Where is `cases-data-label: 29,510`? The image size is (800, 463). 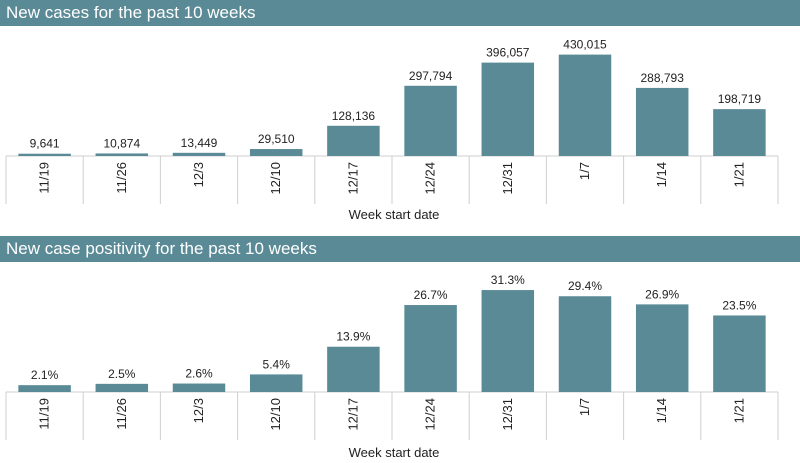
cases-data-label: 29,510 is located at coordinates (276, 139).